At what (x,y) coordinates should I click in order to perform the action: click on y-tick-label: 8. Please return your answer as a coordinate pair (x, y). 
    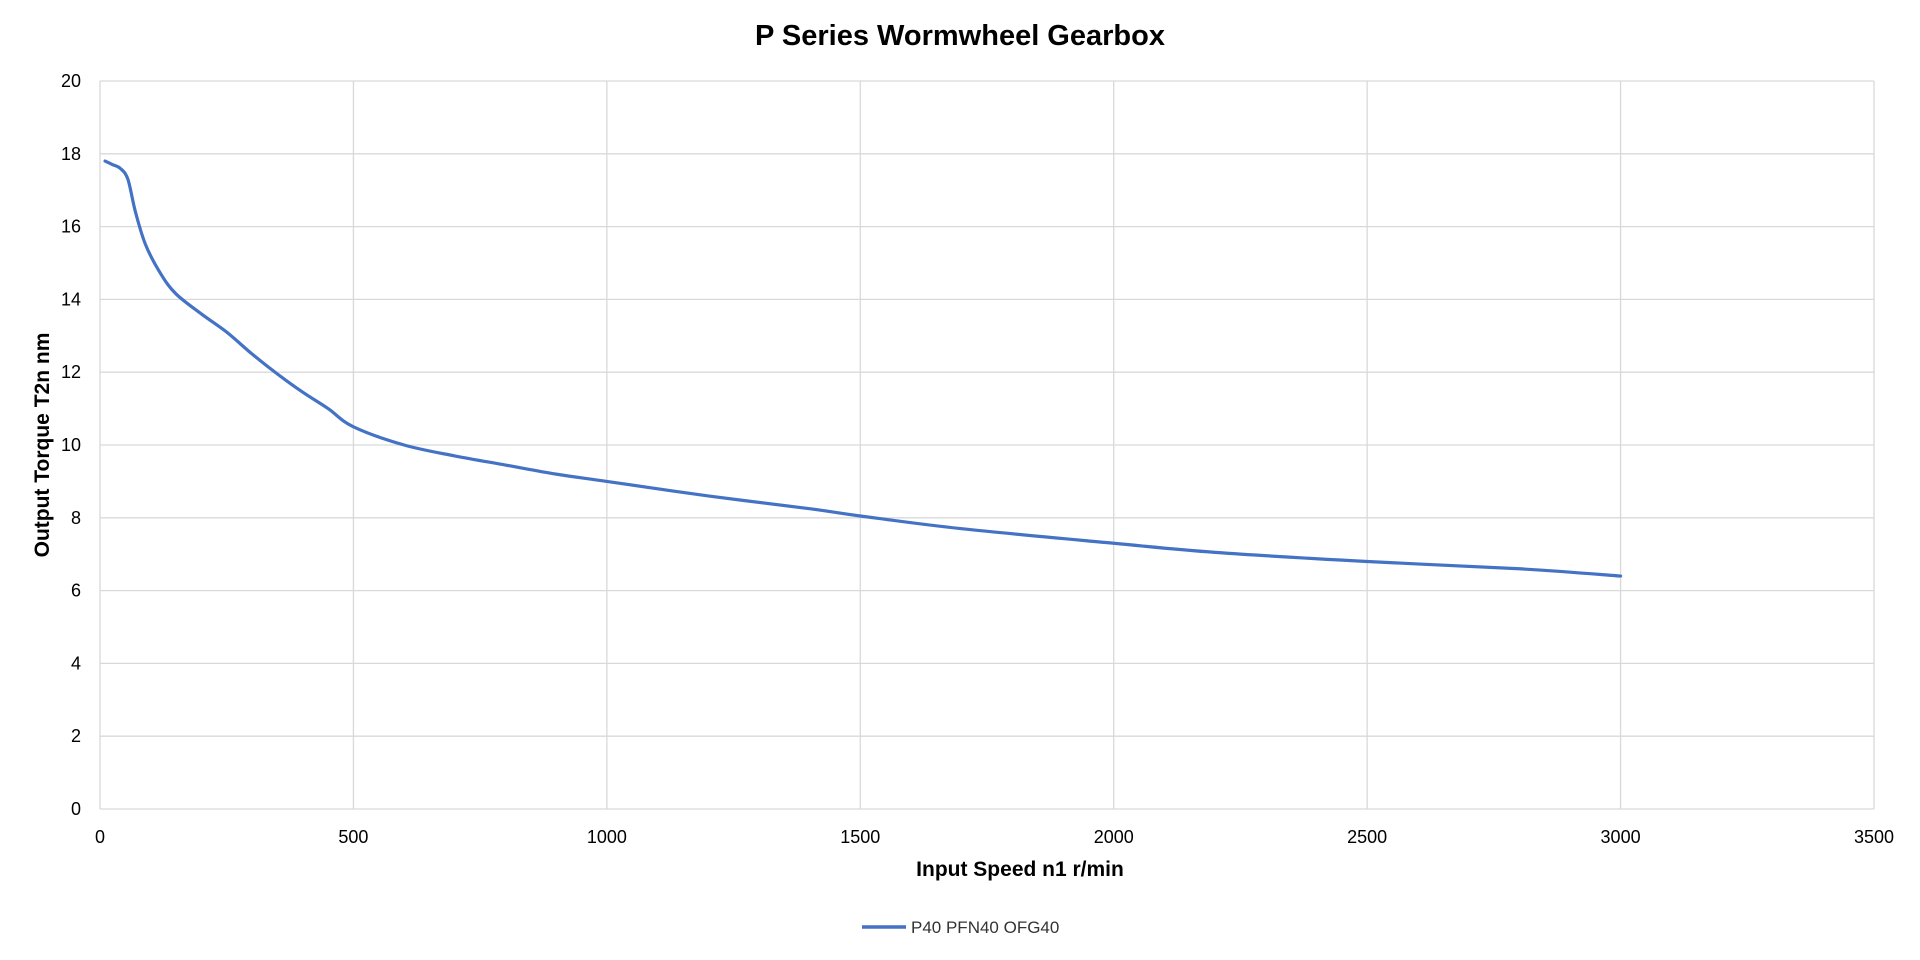
    Looking at the image, I should click on (76, 518).